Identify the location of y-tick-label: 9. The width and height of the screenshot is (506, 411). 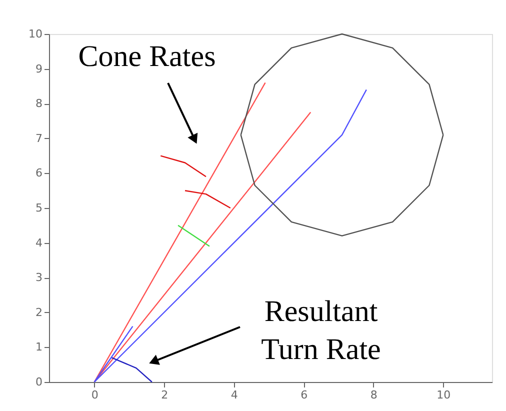
(39, 69).